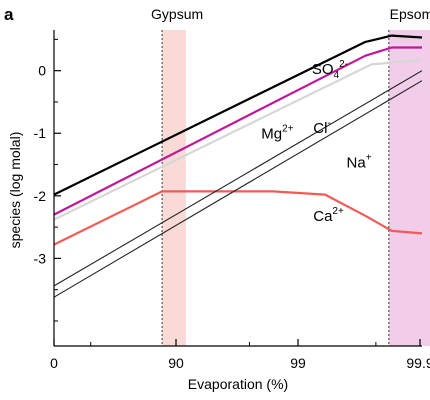 The height and width of the screenshot is (400, 430). What do you see at coordinates (410, 14) in the screenshot?
I see `region-label-epsomite: Epsomite` at bounding box center [410, 14].